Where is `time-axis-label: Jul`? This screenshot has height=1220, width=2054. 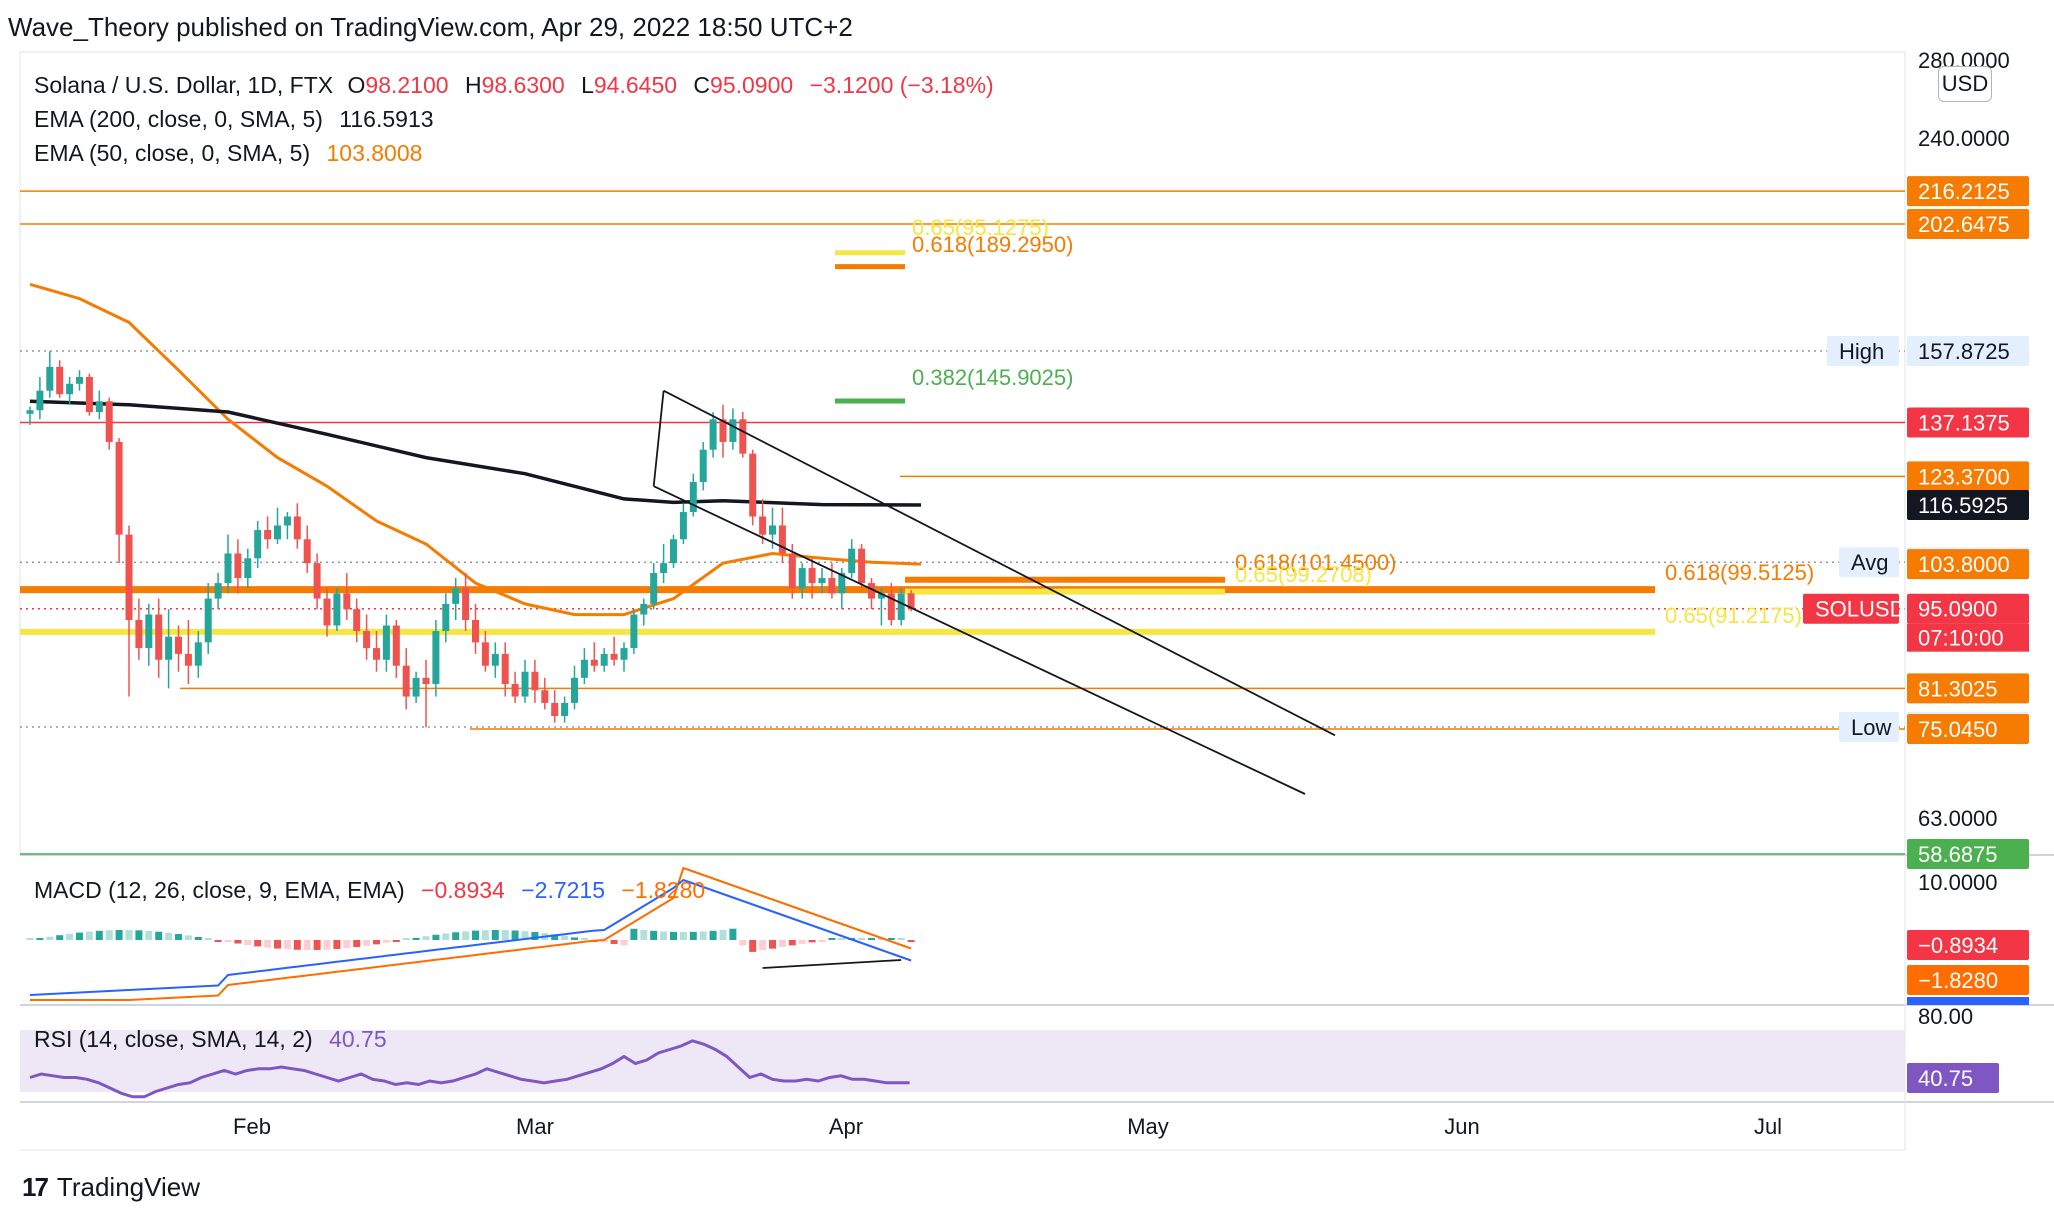 time-axis-label: Jul is located at coordinates (1768, 1126).